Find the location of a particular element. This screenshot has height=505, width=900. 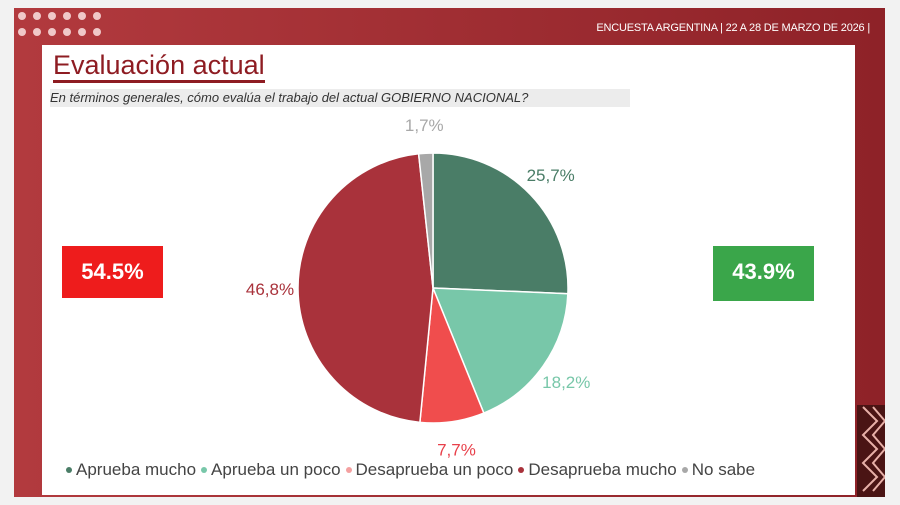

chevron-decoration is located at coordinates (871, 451).